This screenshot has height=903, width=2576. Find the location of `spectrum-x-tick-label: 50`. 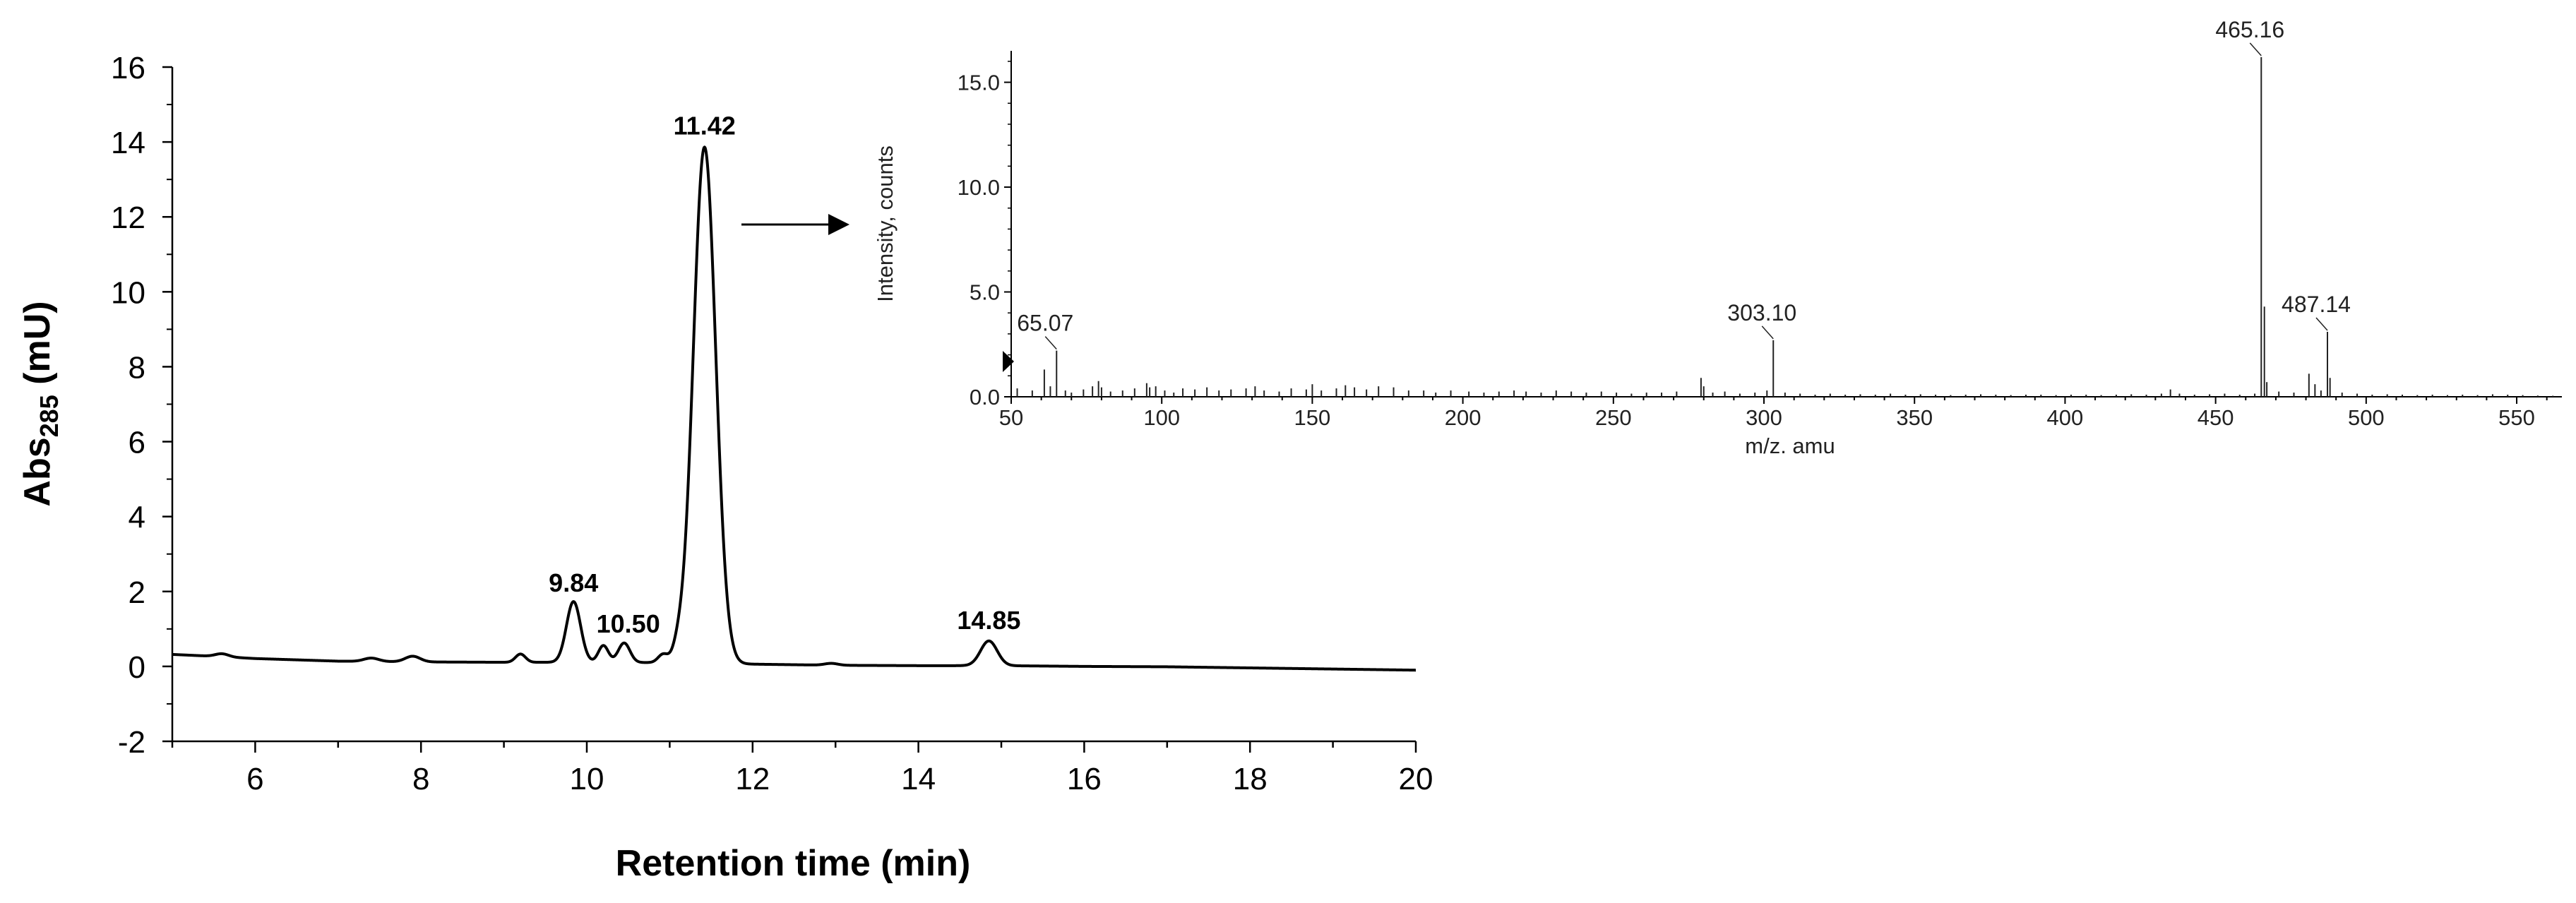

spectrum-x-tick-label: 50 is located at coordinates (1011, 417).